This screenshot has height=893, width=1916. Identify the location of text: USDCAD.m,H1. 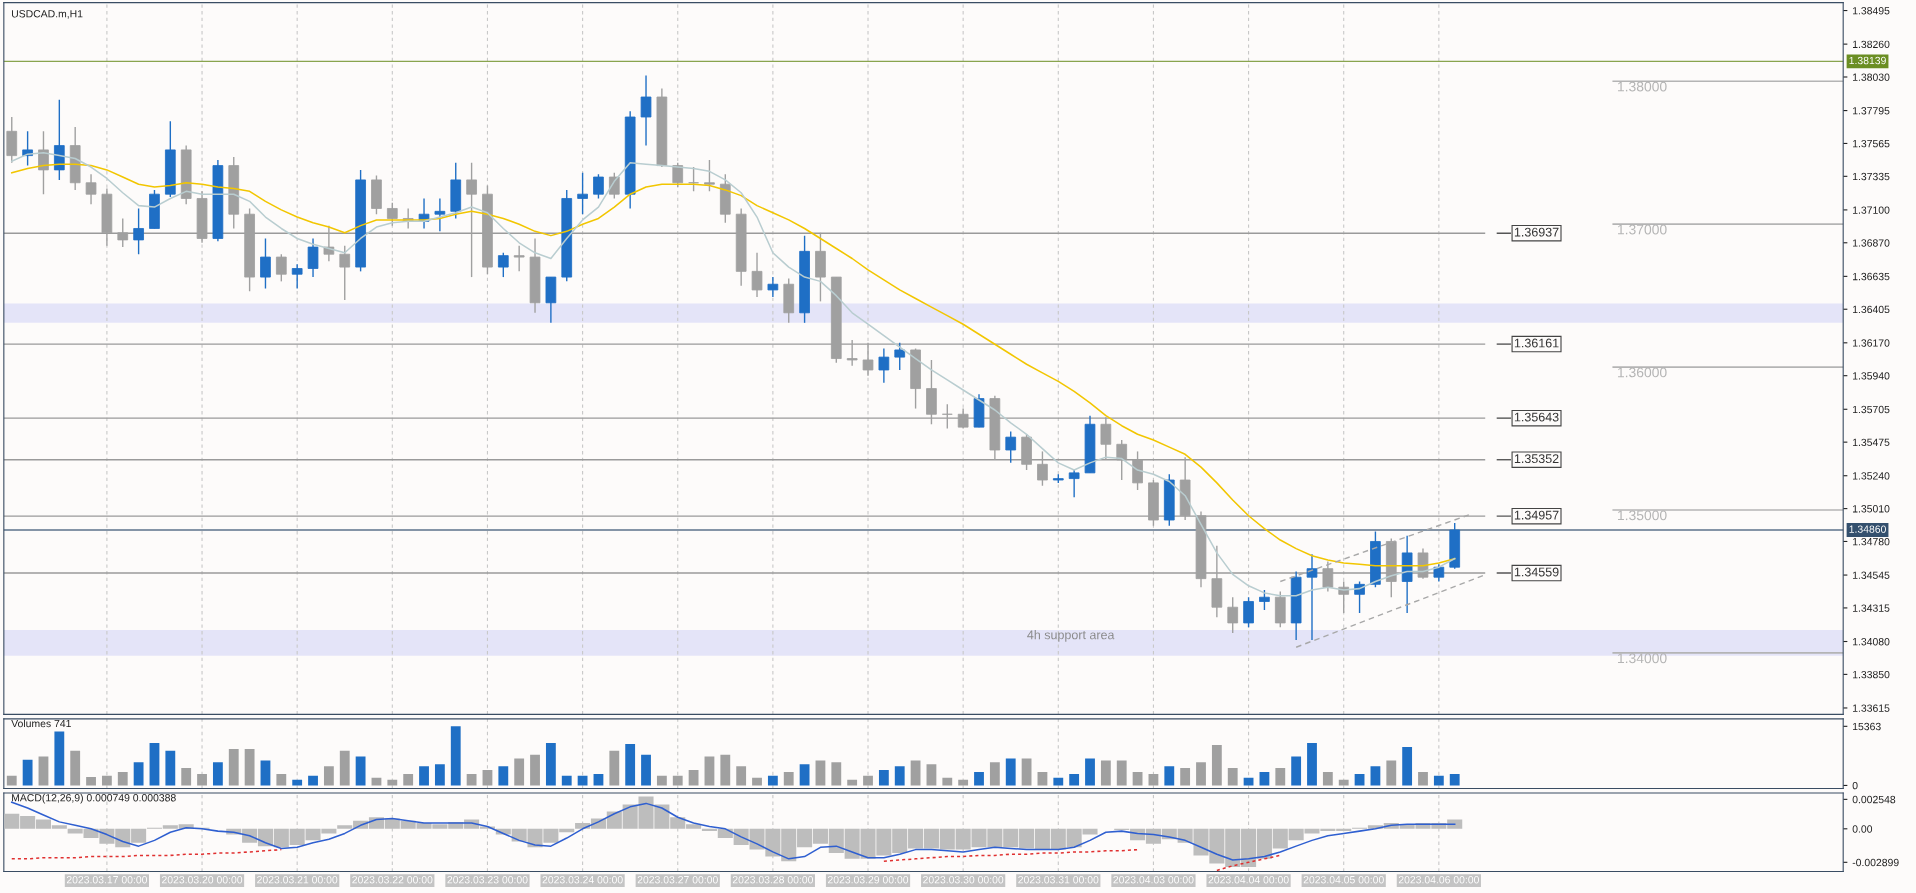
(47, 14).